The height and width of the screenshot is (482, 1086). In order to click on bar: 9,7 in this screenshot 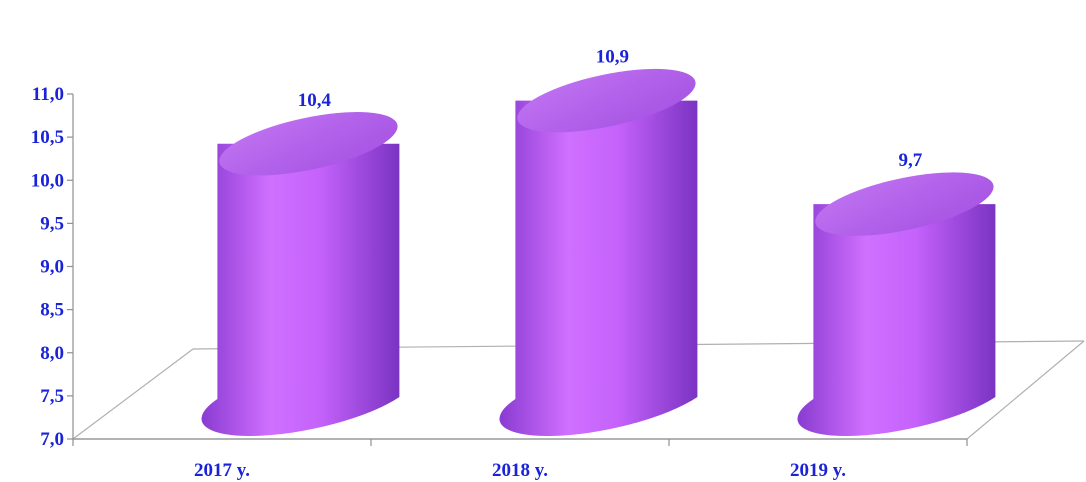, I will do `click(896, 293)`.